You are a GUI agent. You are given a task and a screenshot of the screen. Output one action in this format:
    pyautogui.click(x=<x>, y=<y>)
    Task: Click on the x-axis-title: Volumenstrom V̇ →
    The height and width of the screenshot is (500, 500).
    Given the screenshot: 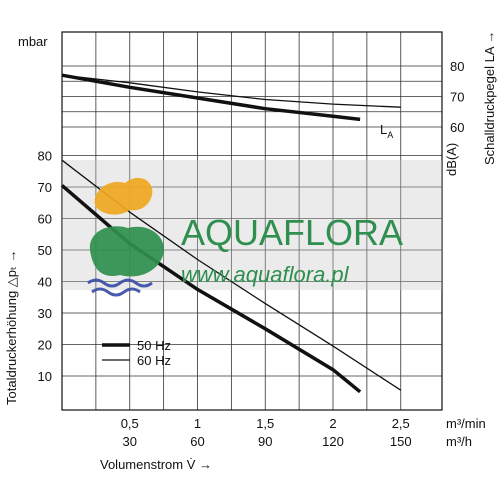 What is the action you would take?
    pyautogui.click(x=156, y=464)
    